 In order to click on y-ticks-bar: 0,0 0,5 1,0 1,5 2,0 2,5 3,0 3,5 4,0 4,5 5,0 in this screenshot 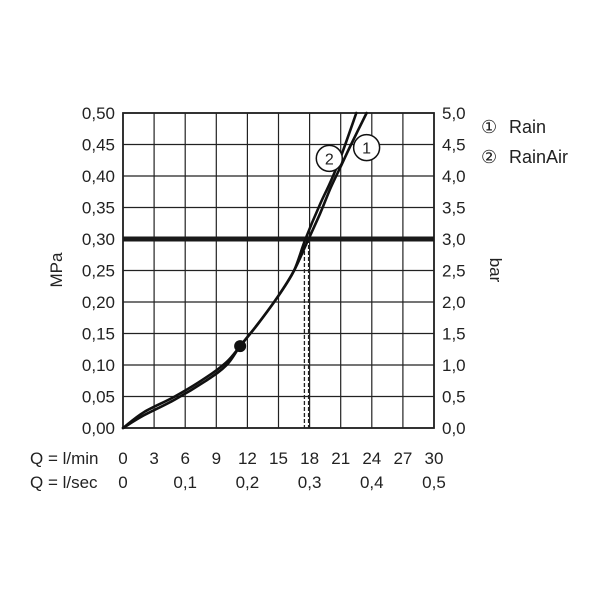, I will do `click(454, 271)`.